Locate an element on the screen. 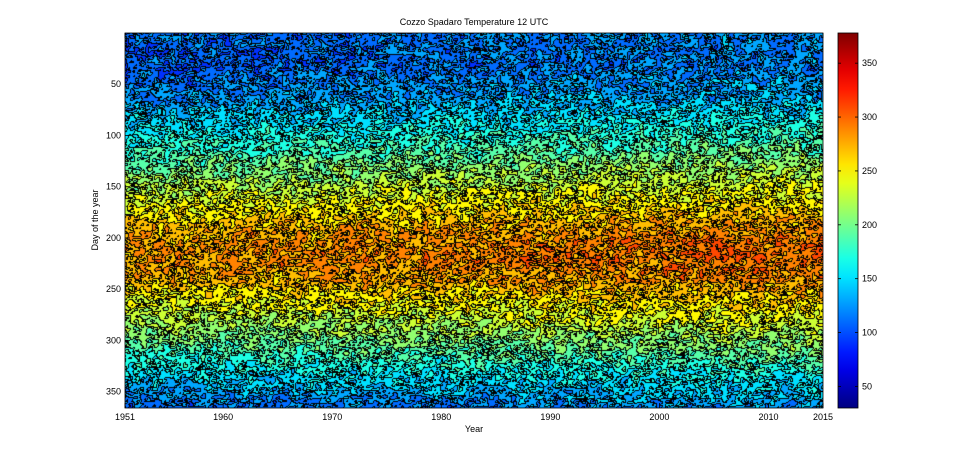 This screenshot has width=967, height=456. y-tick-label: 150 is located at coordinates (113, 187).